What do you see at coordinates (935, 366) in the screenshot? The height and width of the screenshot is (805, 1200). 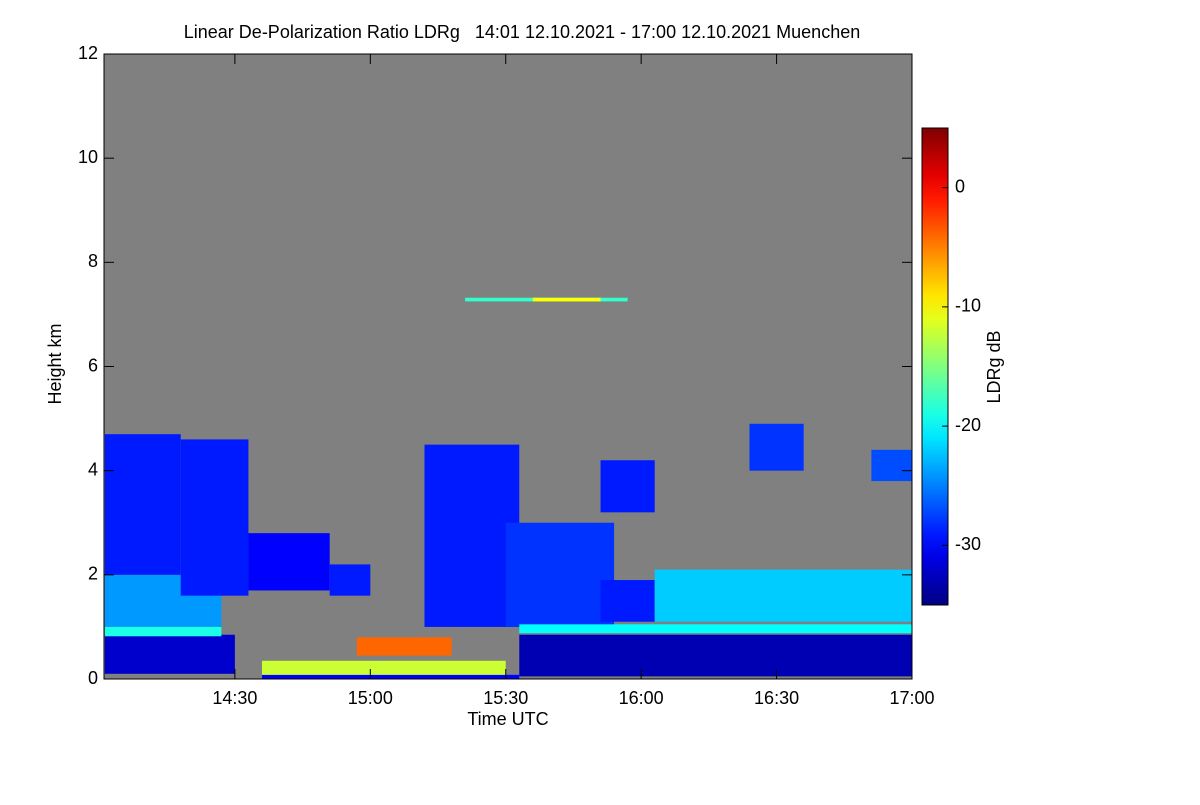 I see `colorbar` at bounding box center [935, 366].